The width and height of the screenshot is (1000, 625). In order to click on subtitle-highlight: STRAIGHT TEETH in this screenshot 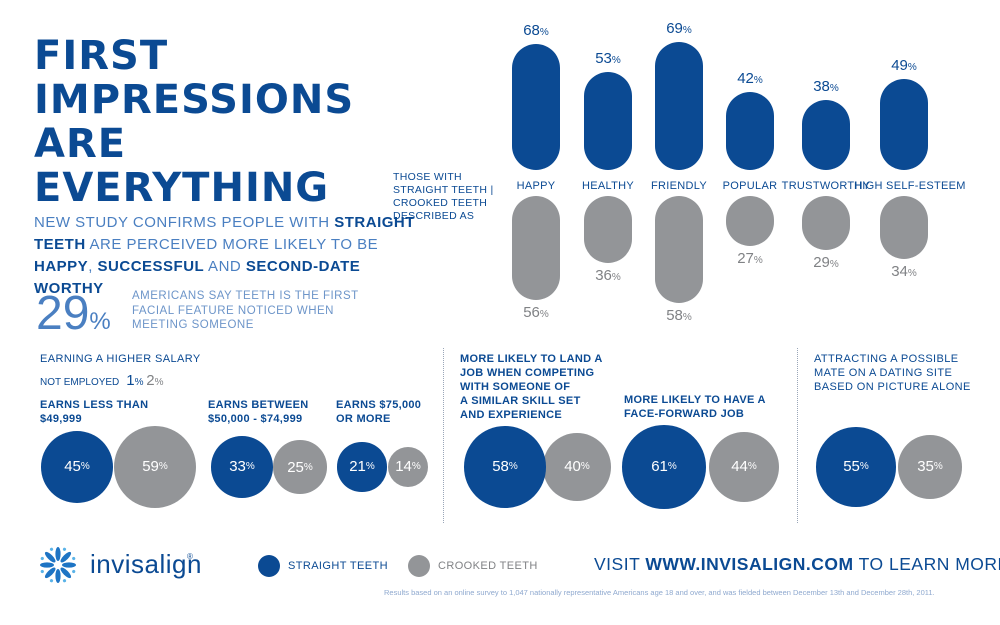, I will do `click(224, 233)`.